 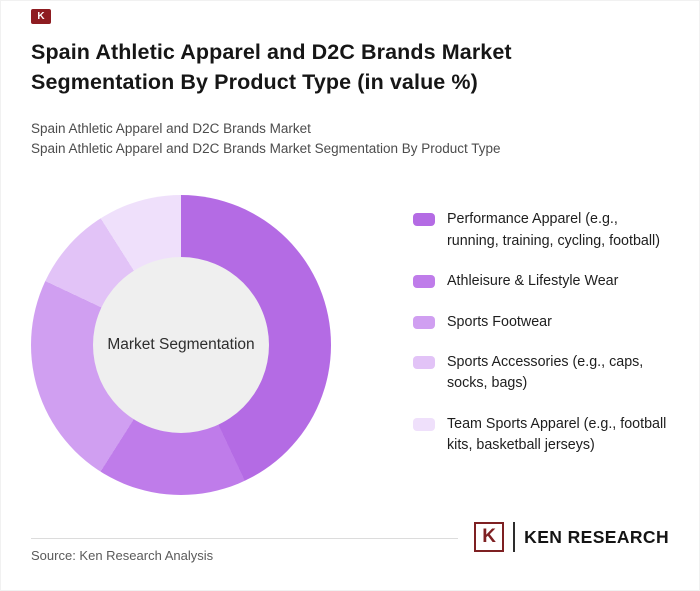 What do you see at coordinates (41, 16) in the screenshot?
I see `ken-research-mark-icon: K` at bounding box center [41, 16].